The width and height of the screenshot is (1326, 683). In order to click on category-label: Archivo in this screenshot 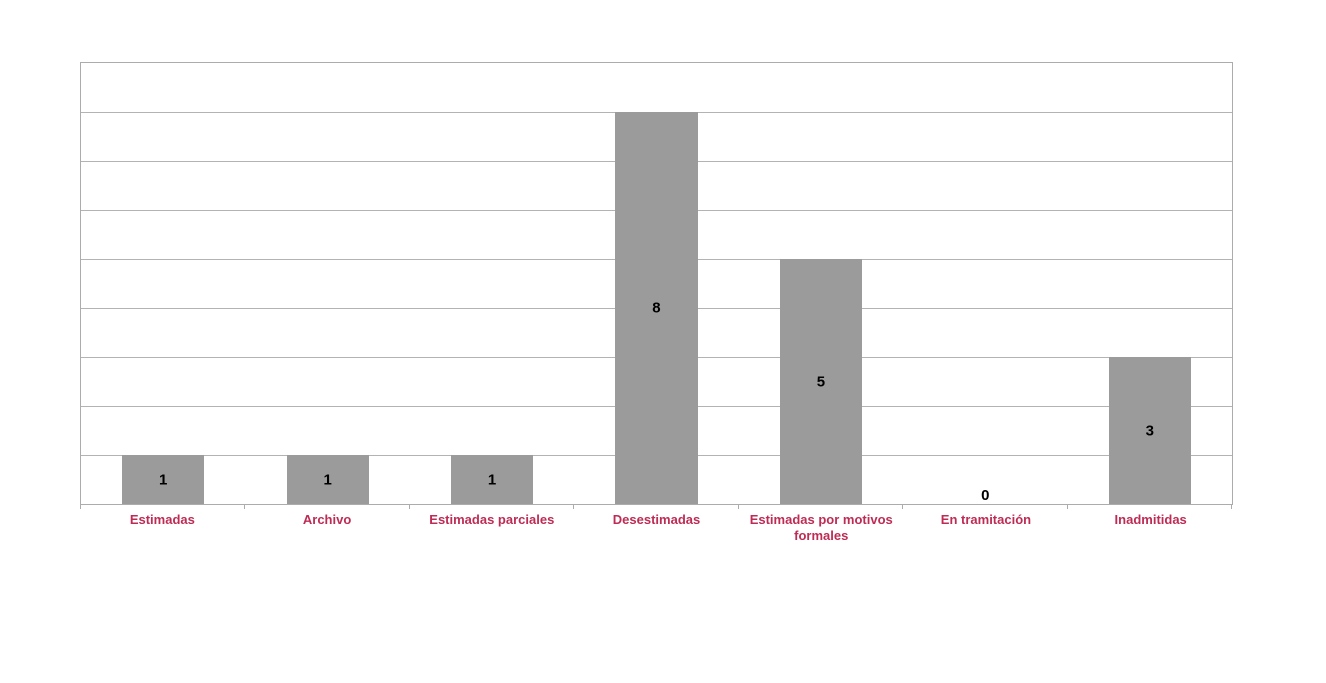, I will do `click(327, 519)`.